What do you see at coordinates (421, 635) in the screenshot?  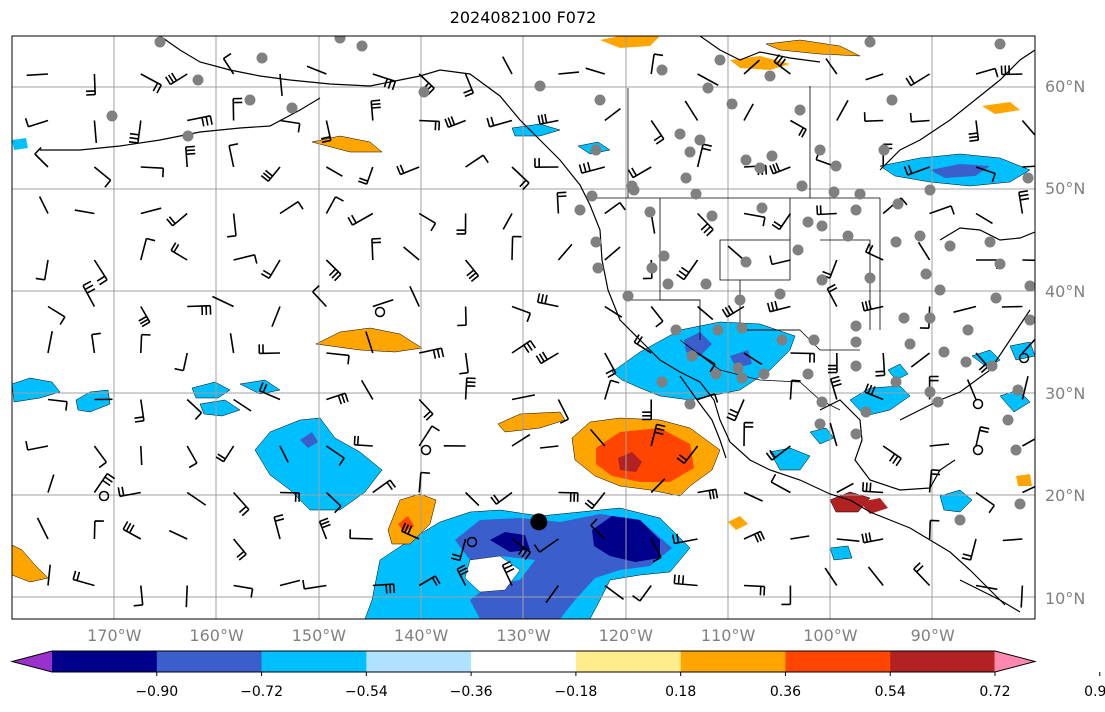 I see `lon-label: 140°W` at bounding box center [421, 635].